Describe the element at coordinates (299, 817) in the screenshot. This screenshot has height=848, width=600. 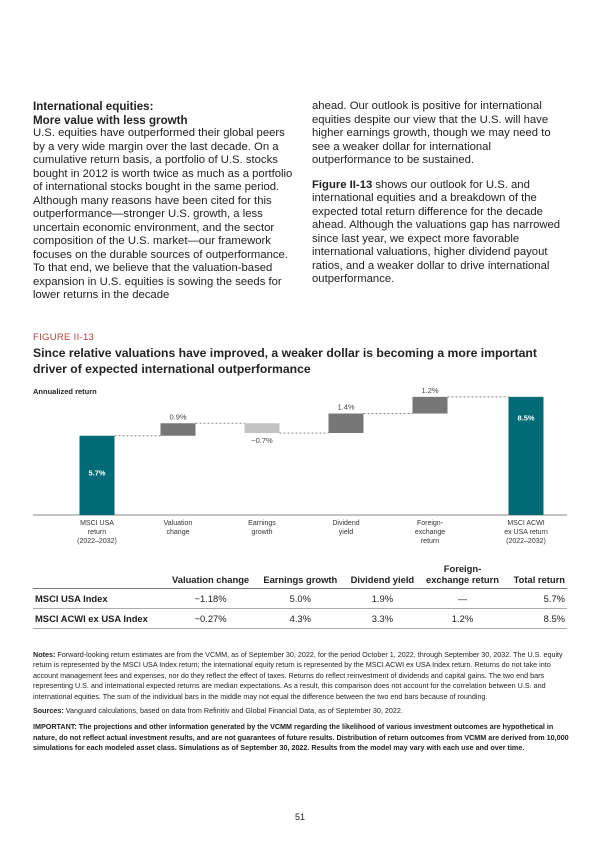
I see `page-number: 51` at that location.